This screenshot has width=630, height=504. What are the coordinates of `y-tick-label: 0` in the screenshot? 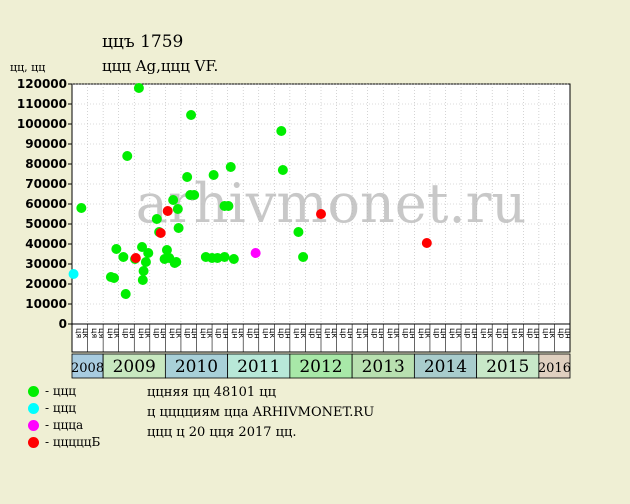 It's located at (63, 324).